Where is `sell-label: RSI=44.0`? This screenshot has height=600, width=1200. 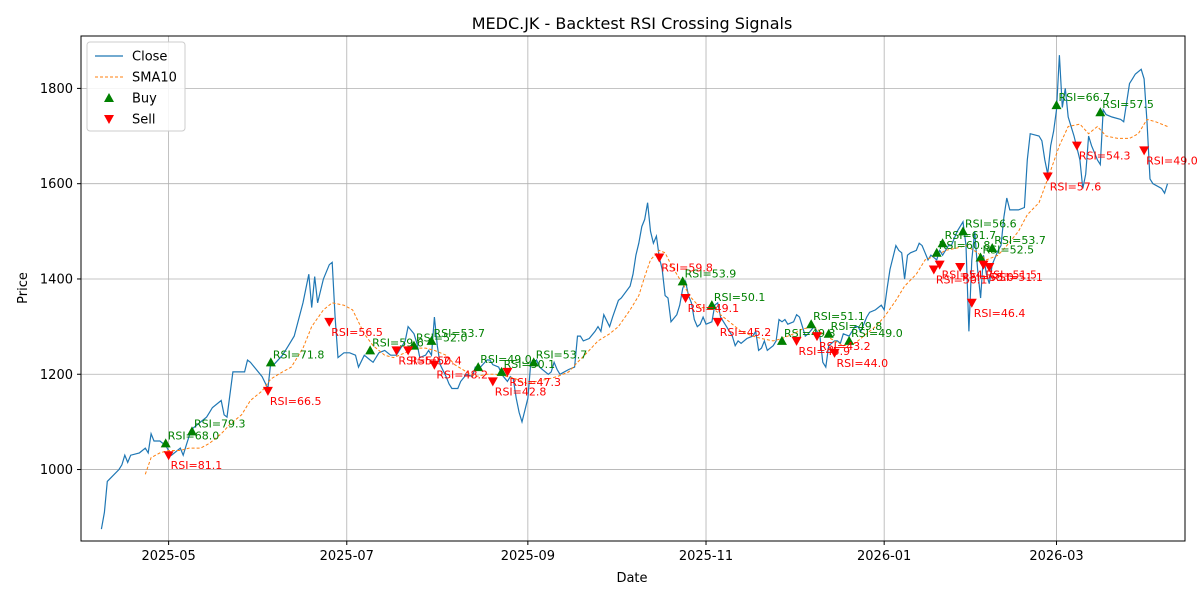
sell-label: RSI=44.0 is located at coordinates (863, 363).